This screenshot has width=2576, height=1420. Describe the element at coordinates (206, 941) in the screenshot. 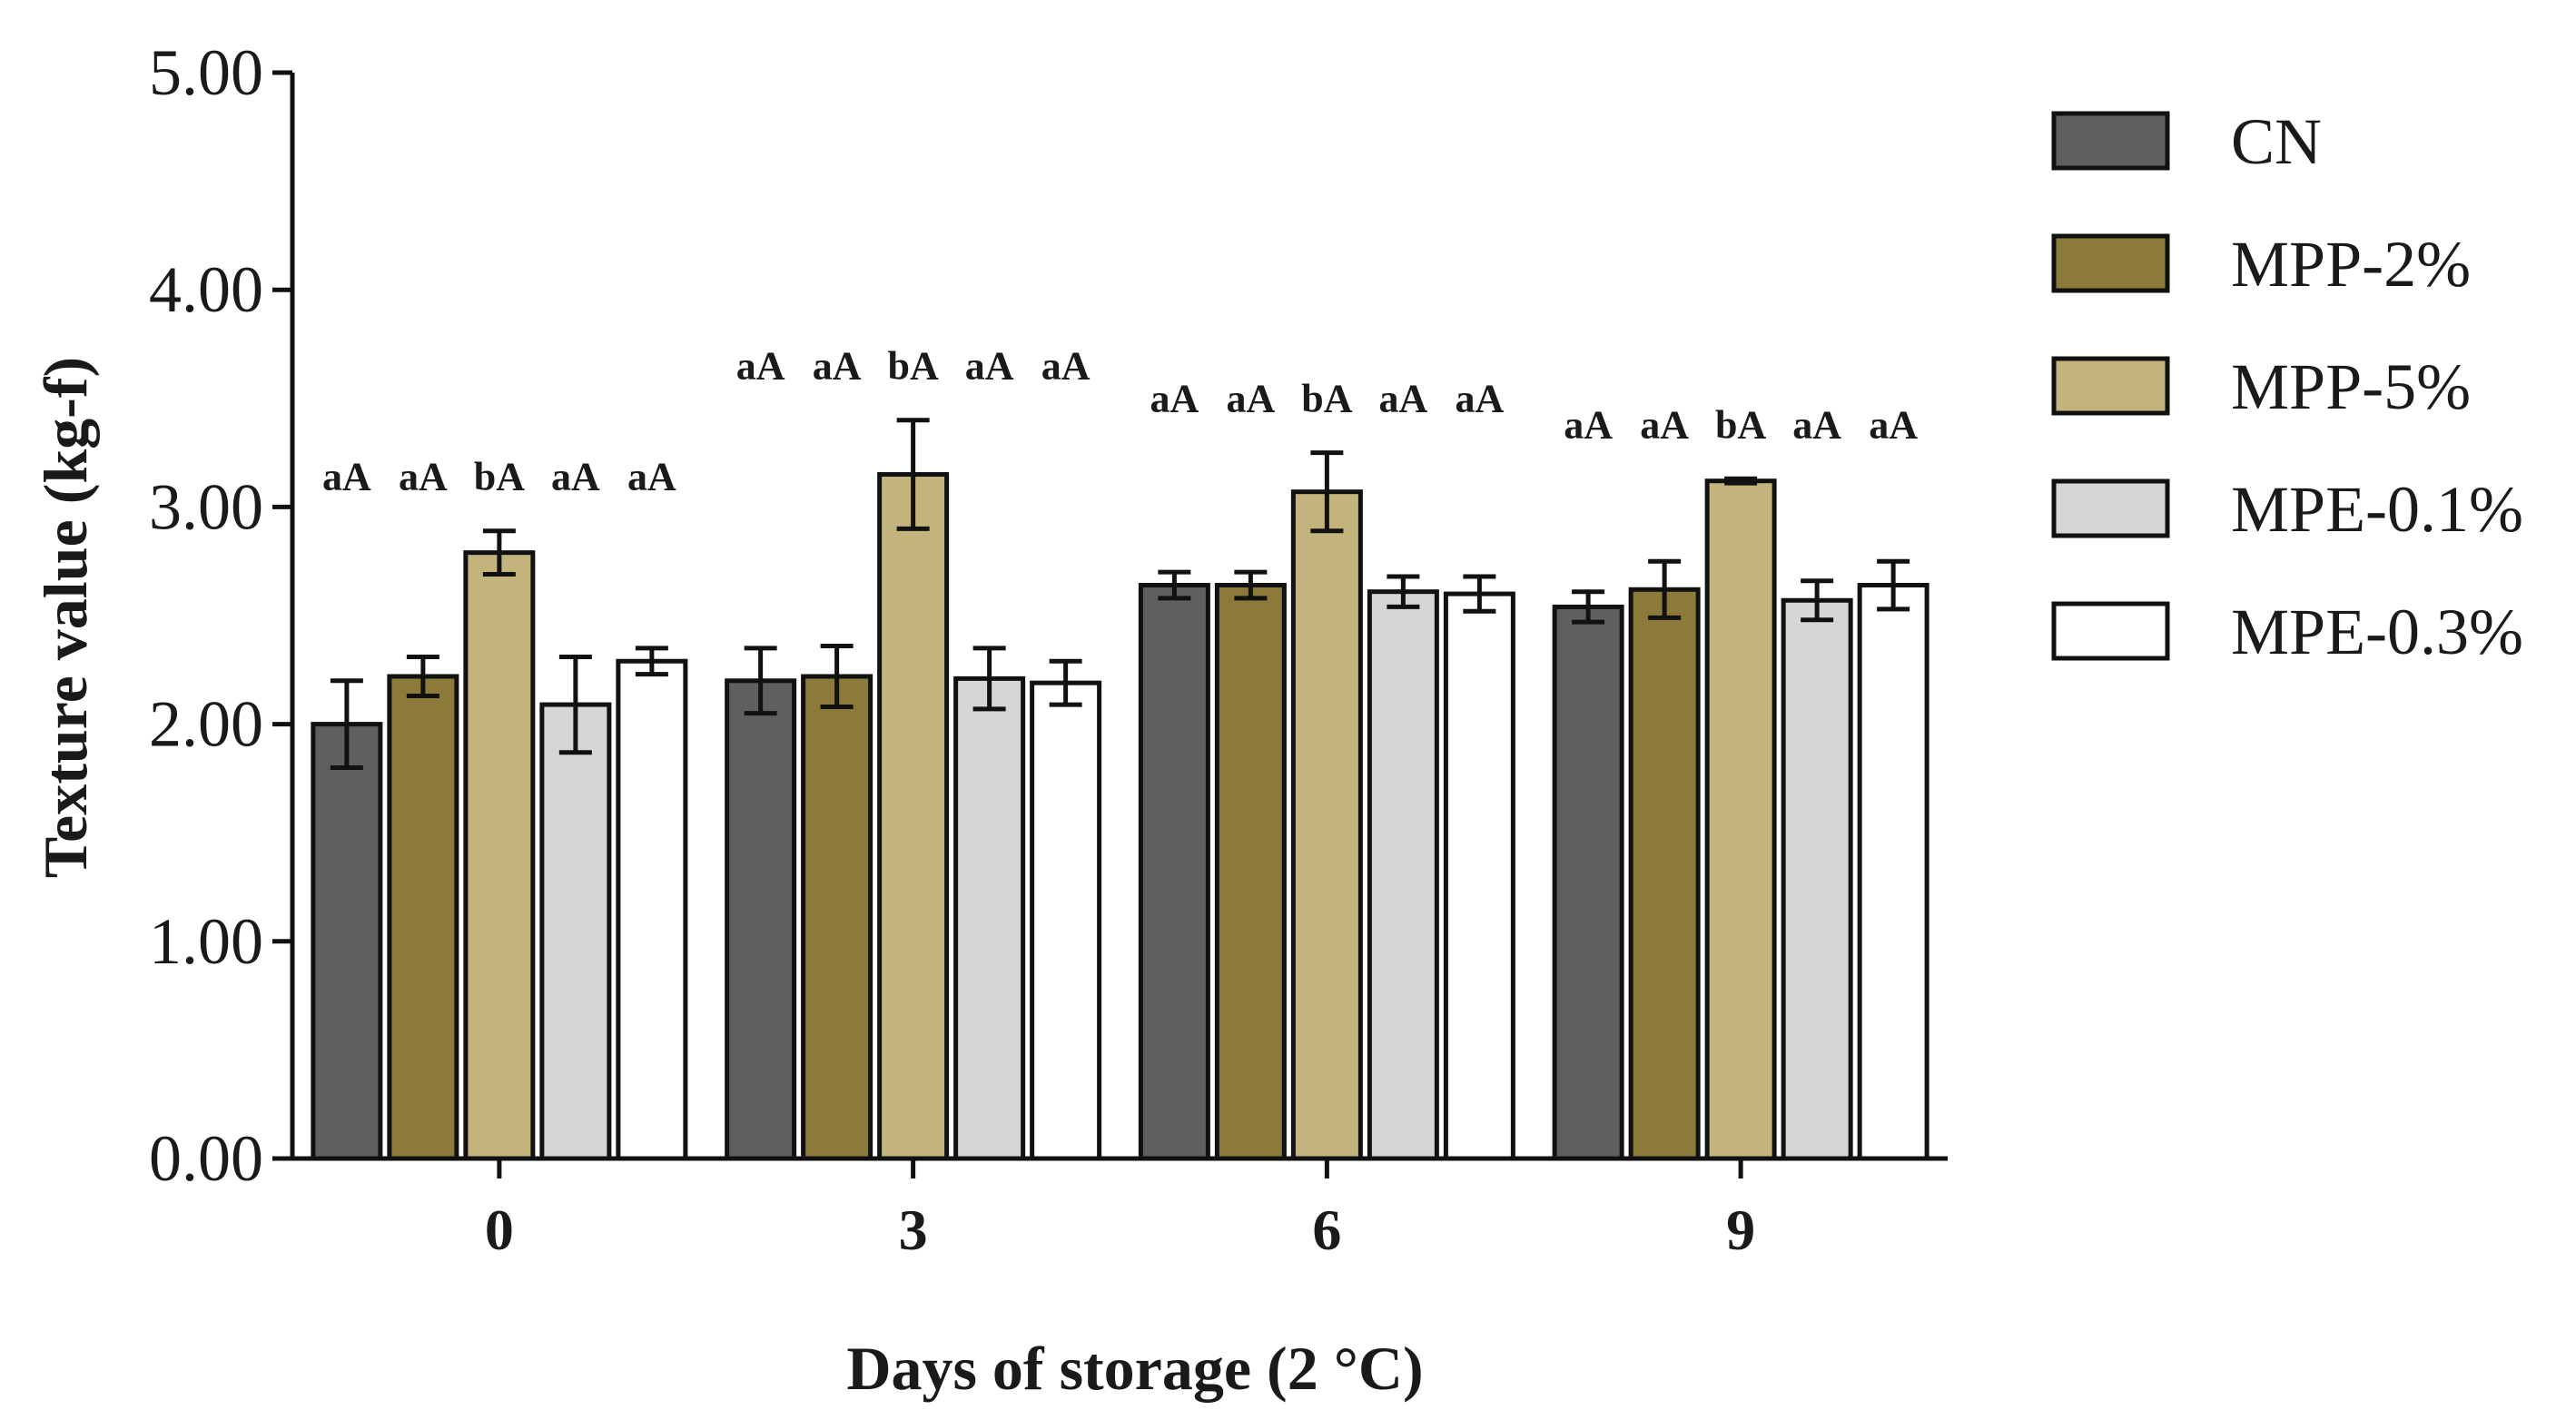

I see `y-tick-label: 1.00` at that location.